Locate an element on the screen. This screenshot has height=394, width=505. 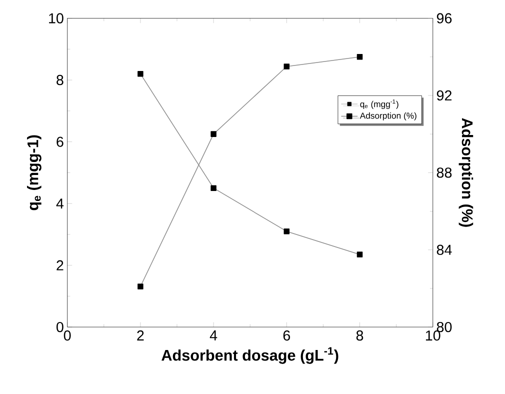
y2-tick-label: 84 is located at coordinates (444, 249).